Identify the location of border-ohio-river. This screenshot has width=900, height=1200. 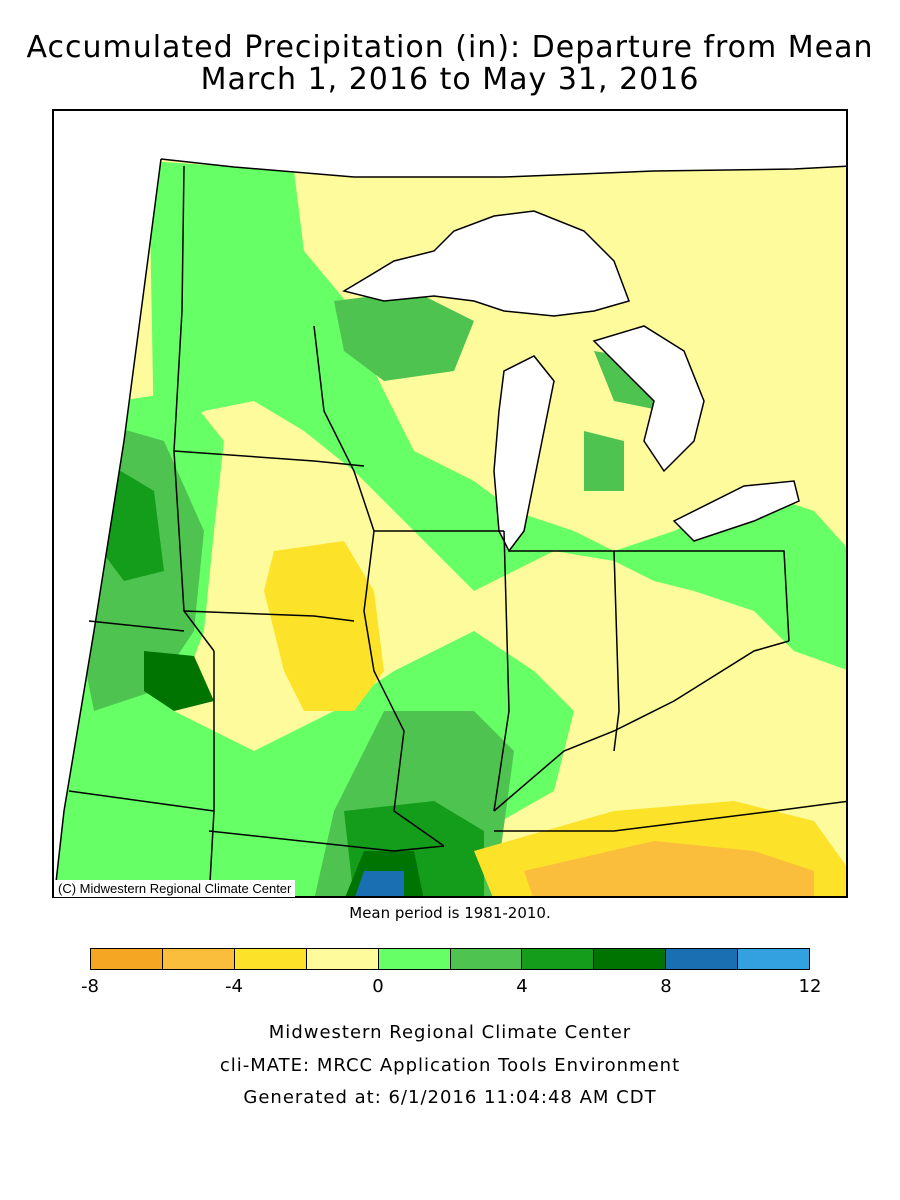
(641, 726).